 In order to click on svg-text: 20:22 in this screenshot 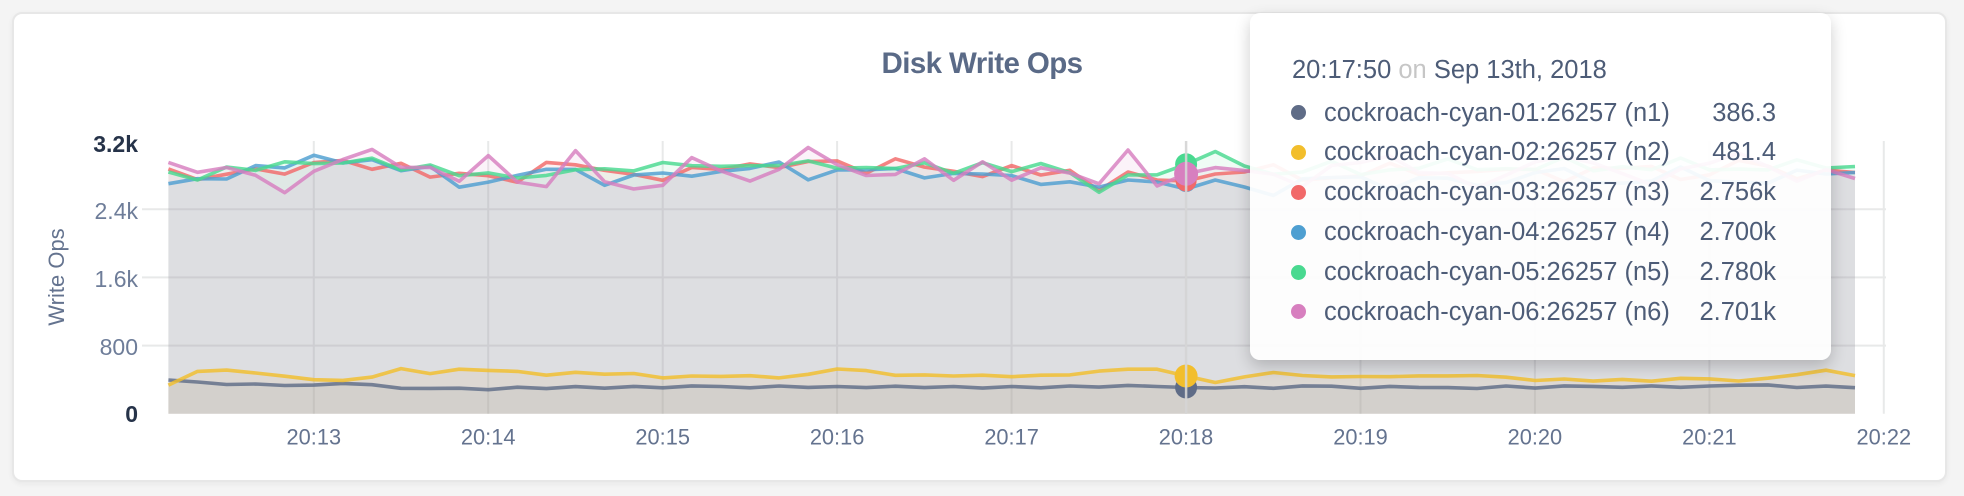, I will do `click(1884, 437)`.